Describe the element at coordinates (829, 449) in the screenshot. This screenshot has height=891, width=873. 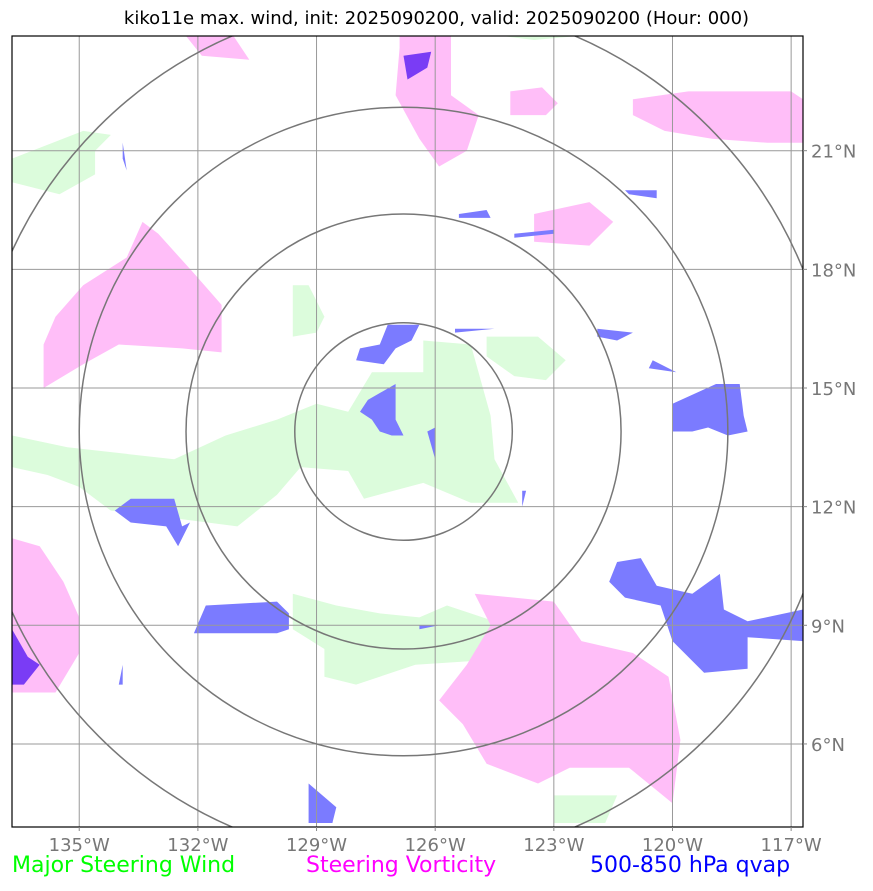
I see `y-axis-ticks: 21°N 18°N 15°N 12°N 9°N 6°N` at that location.